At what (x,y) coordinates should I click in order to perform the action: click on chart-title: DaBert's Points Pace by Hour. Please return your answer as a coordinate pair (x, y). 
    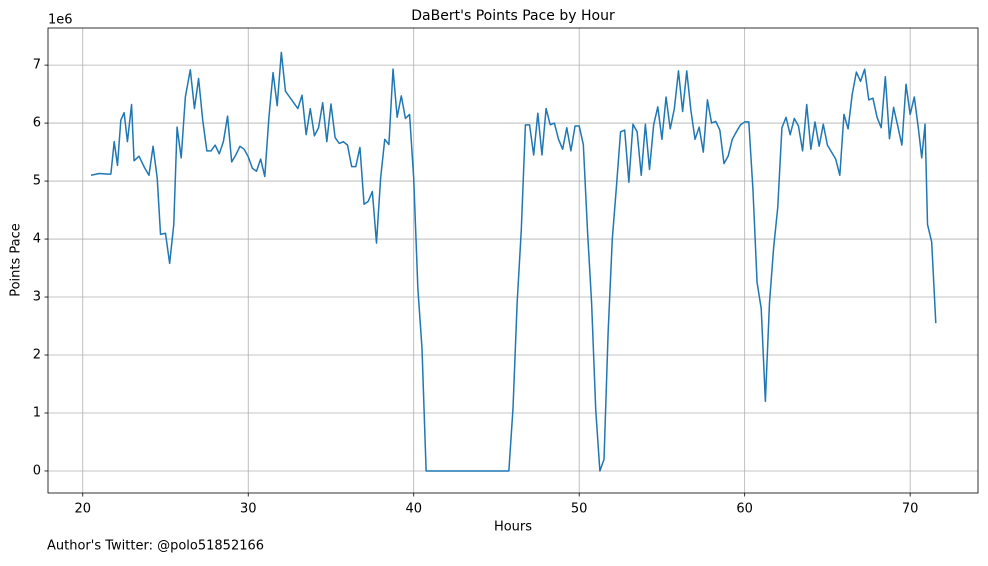
    Looking at the image, I should click on (513, 16).